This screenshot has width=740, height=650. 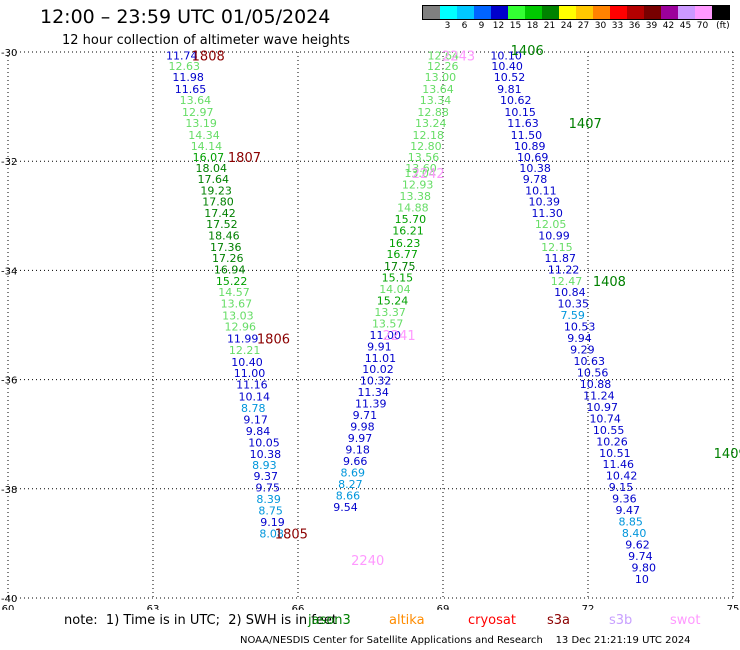 What do you see at coordinates (668, 26) in the screenshot?
I see `colorbar-label: 42` at bounding box center [668, 26].